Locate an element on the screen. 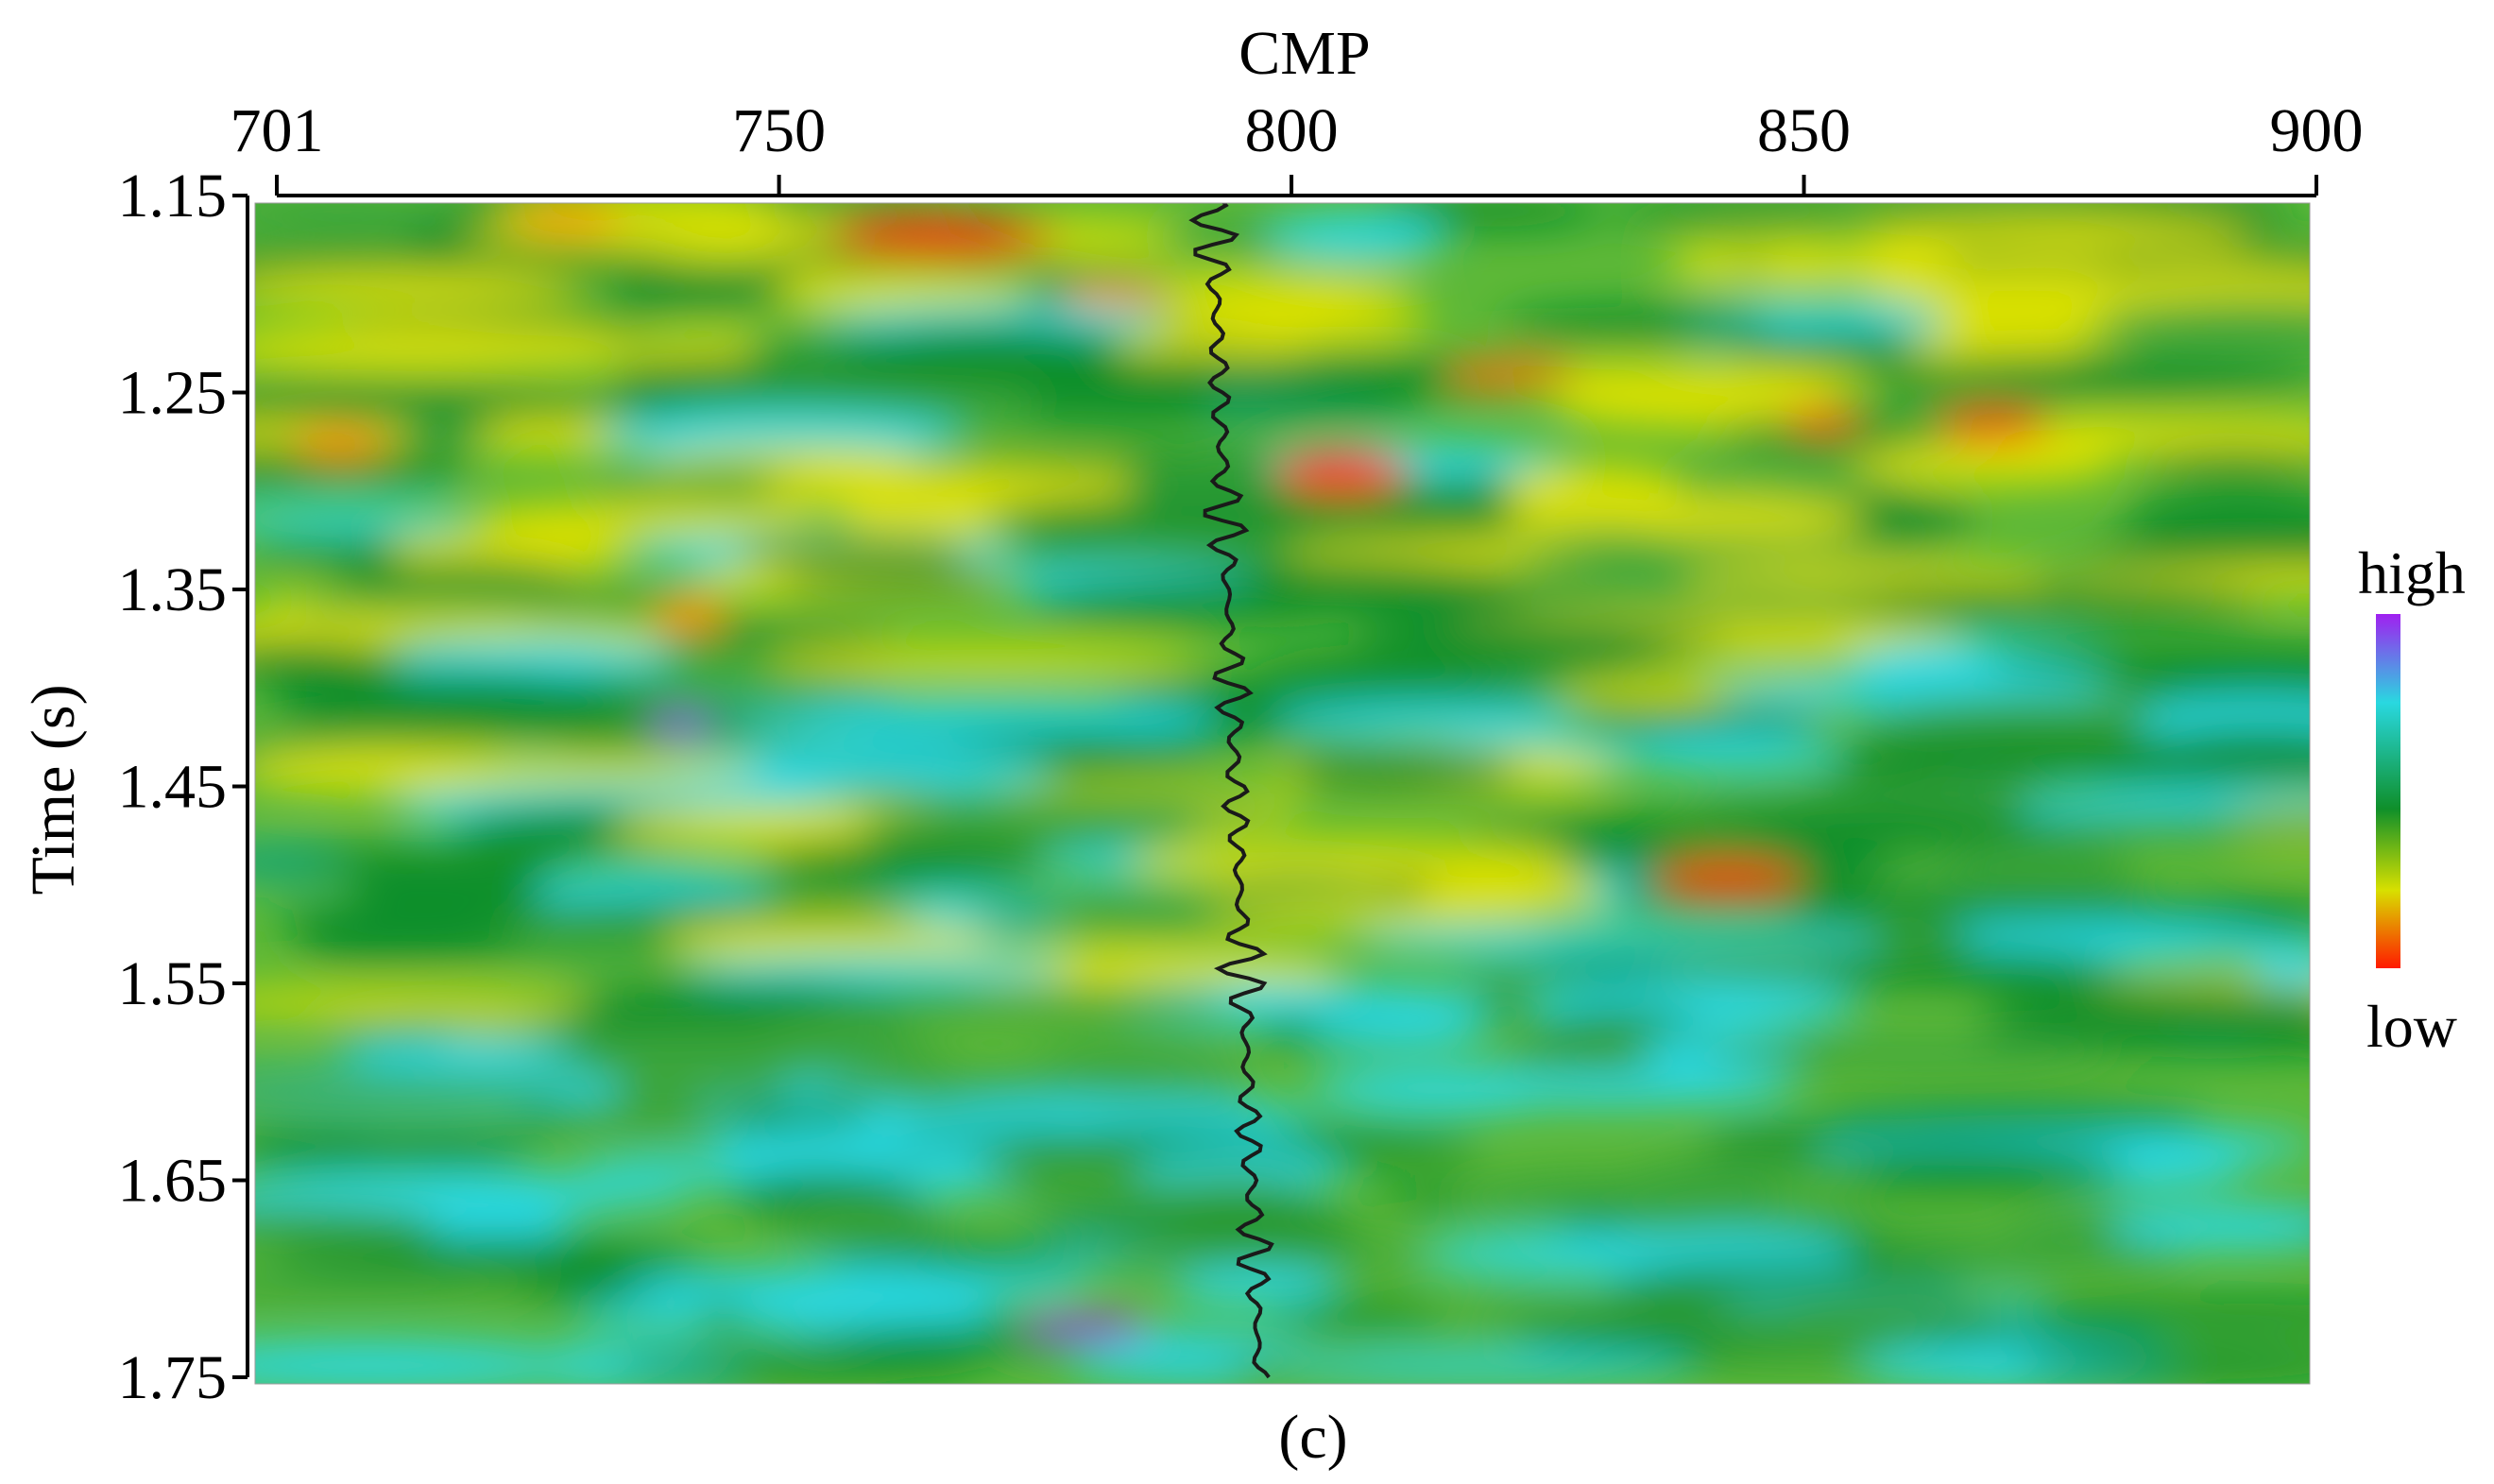 The width and height of the screenshot is (2494, 1484). y-axis-title: Time (s) is located at coordinates (54, 790).